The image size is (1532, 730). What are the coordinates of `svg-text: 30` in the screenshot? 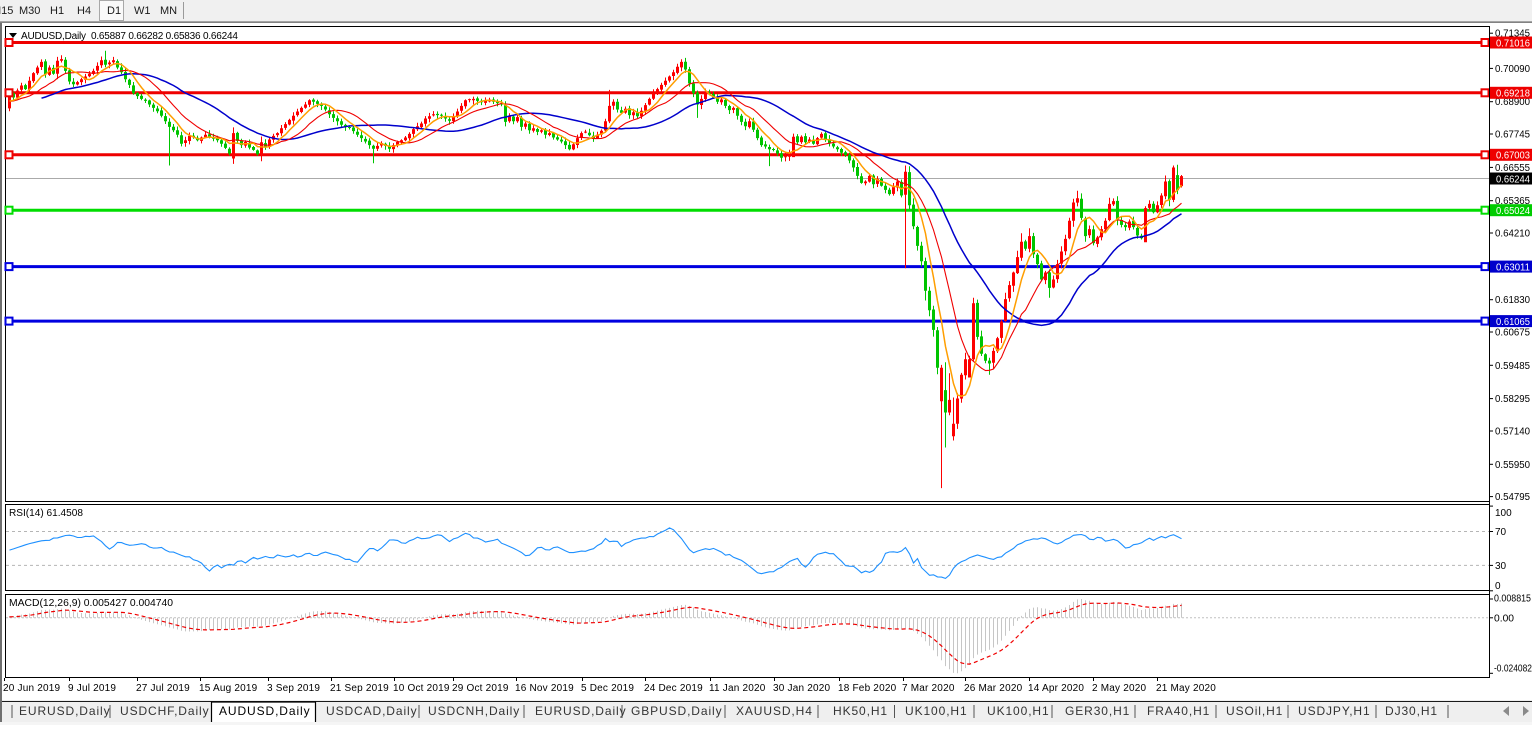 It's located at (1501, 566).